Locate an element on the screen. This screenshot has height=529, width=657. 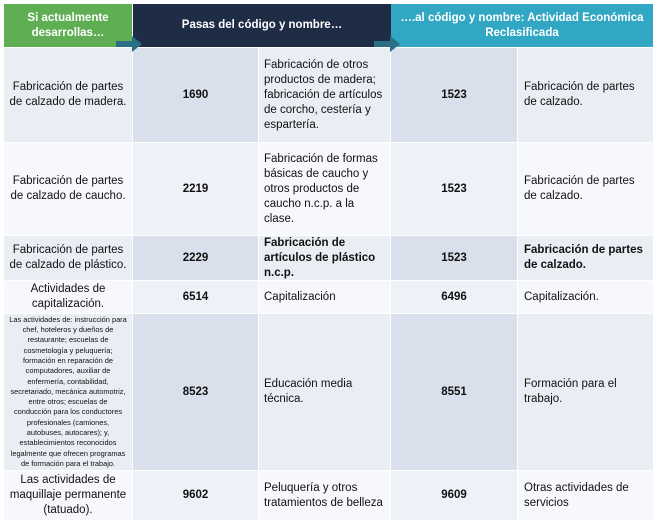
from-code-cell: 2219 is located at coordinates (196, 189).